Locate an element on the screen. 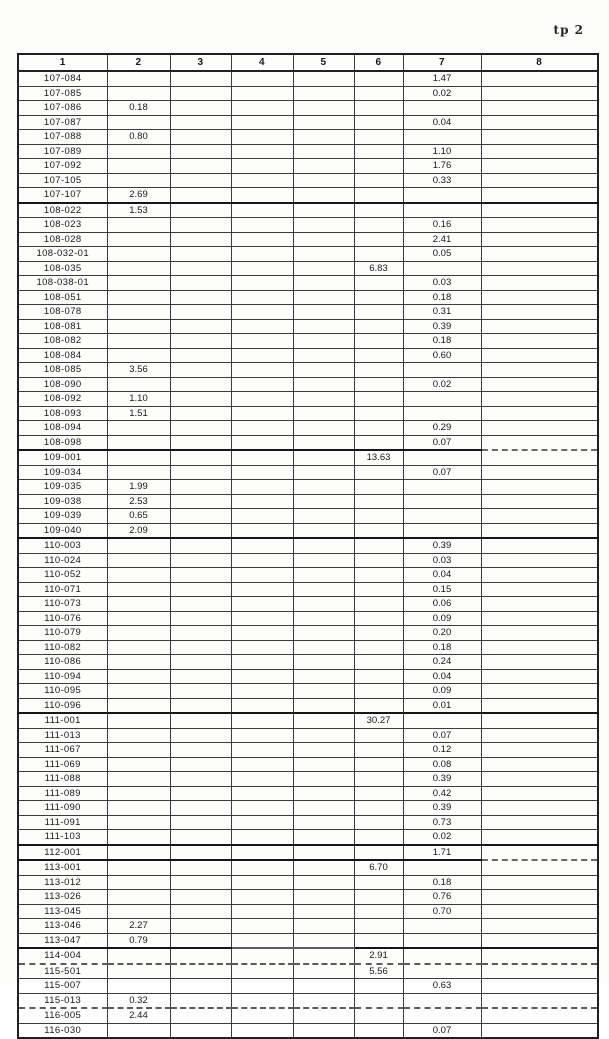 This screenshot has width=609, height=1039. row-label-cell: 113-047 is located at coordinates (62, 940).